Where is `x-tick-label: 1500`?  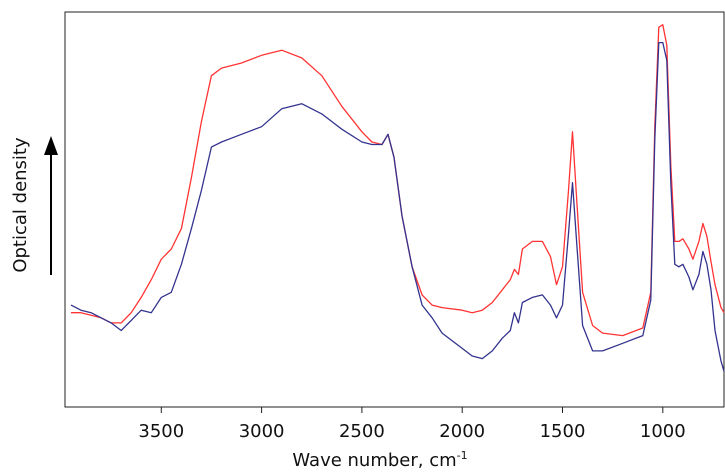 x-tick-label: 1500 is located at coordinates (563, 431).